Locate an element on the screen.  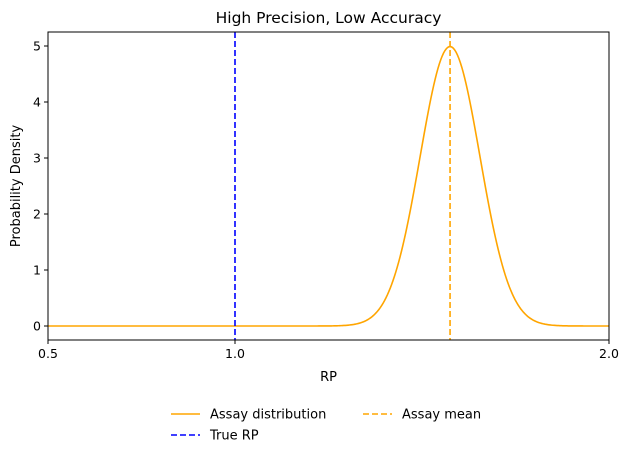
y-tick-label: 1 is located at coordinates (37, 270).